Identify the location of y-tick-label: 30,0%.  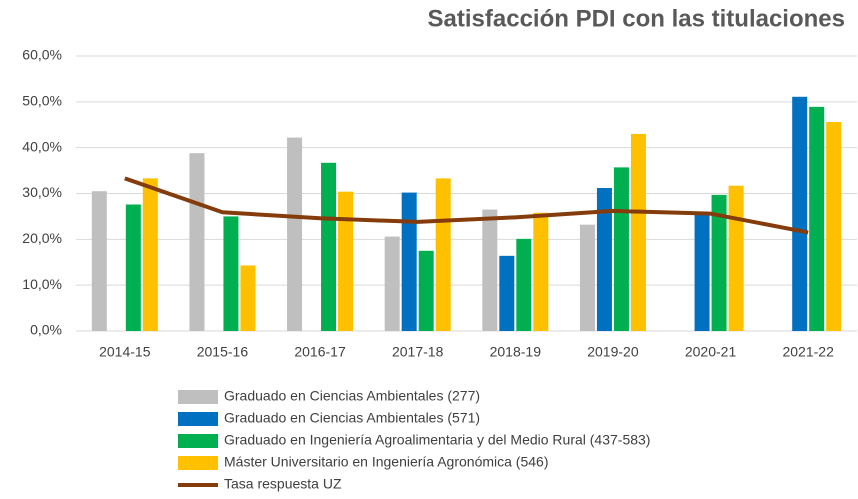
(42, 192).